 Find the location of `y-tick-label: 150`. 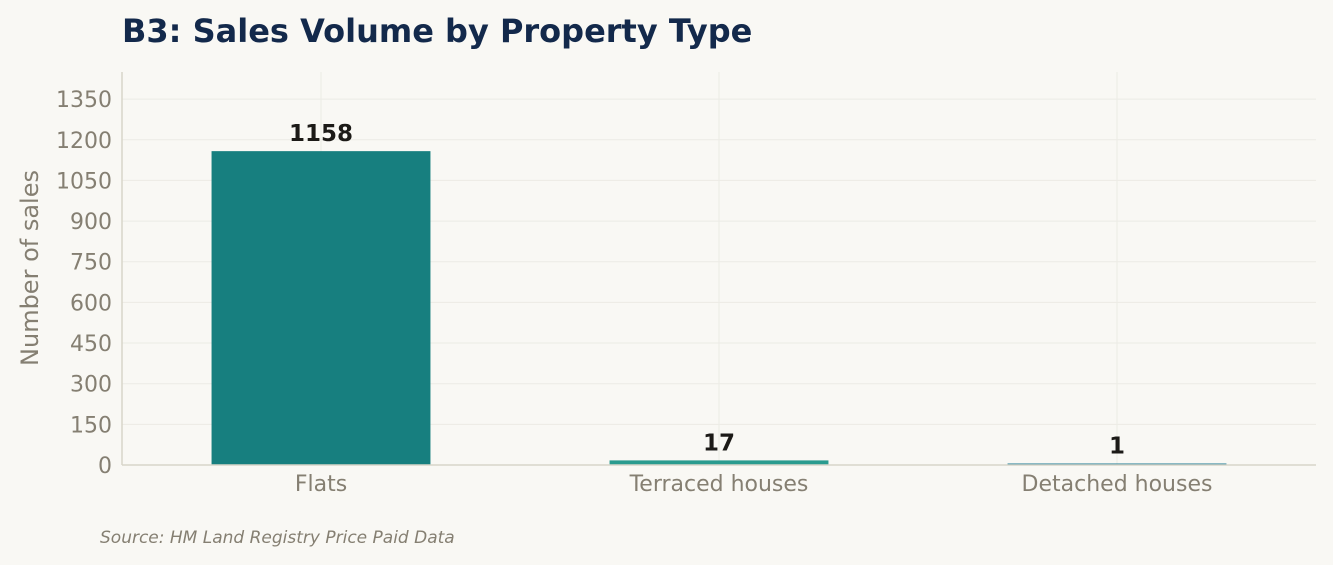

y-tick-label: 150 is located at coordinates (91, 425).